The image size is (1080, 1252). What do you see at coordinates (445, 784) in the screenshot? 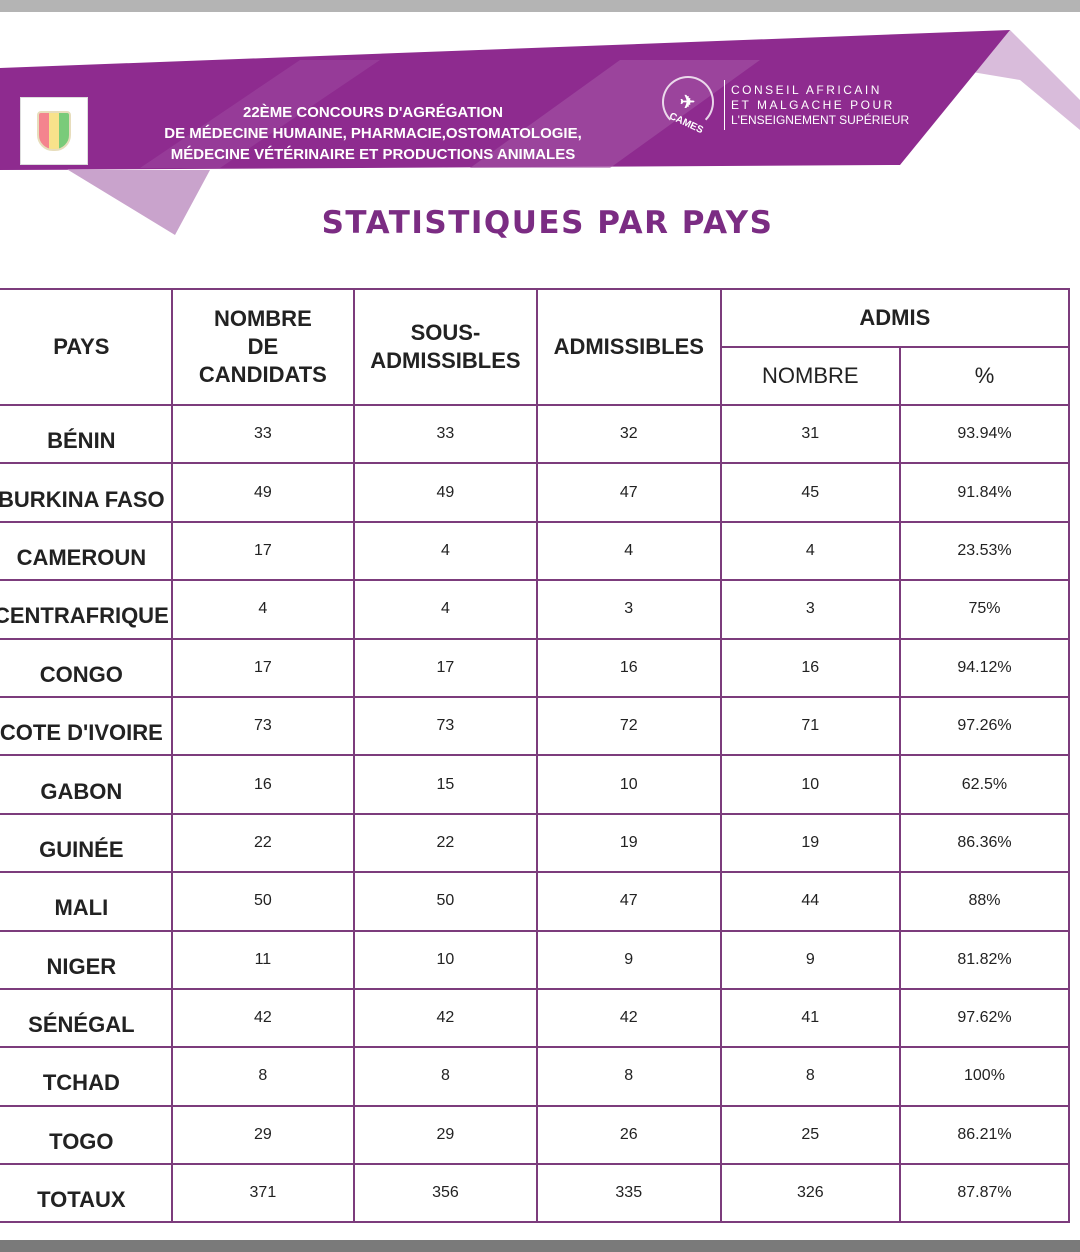
I see `cell-sous-admissibles: 15` at bounding box center [445, 784].